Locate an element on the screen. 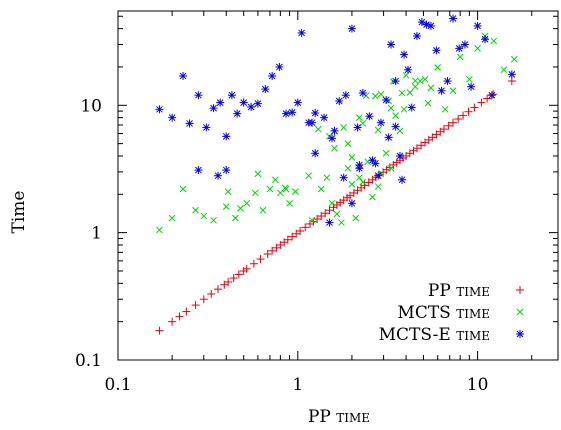  y-tick-label: 1 is located at coordinates (96, 234).